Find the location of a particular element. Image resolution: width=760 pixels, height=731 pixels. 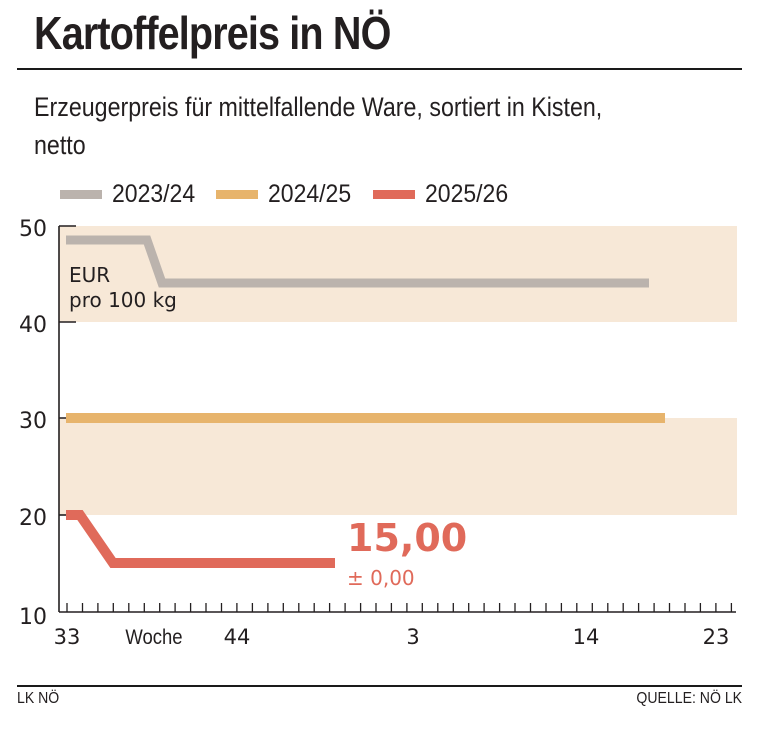

x-tick-23: 23 is located at coordinates (716, 637).